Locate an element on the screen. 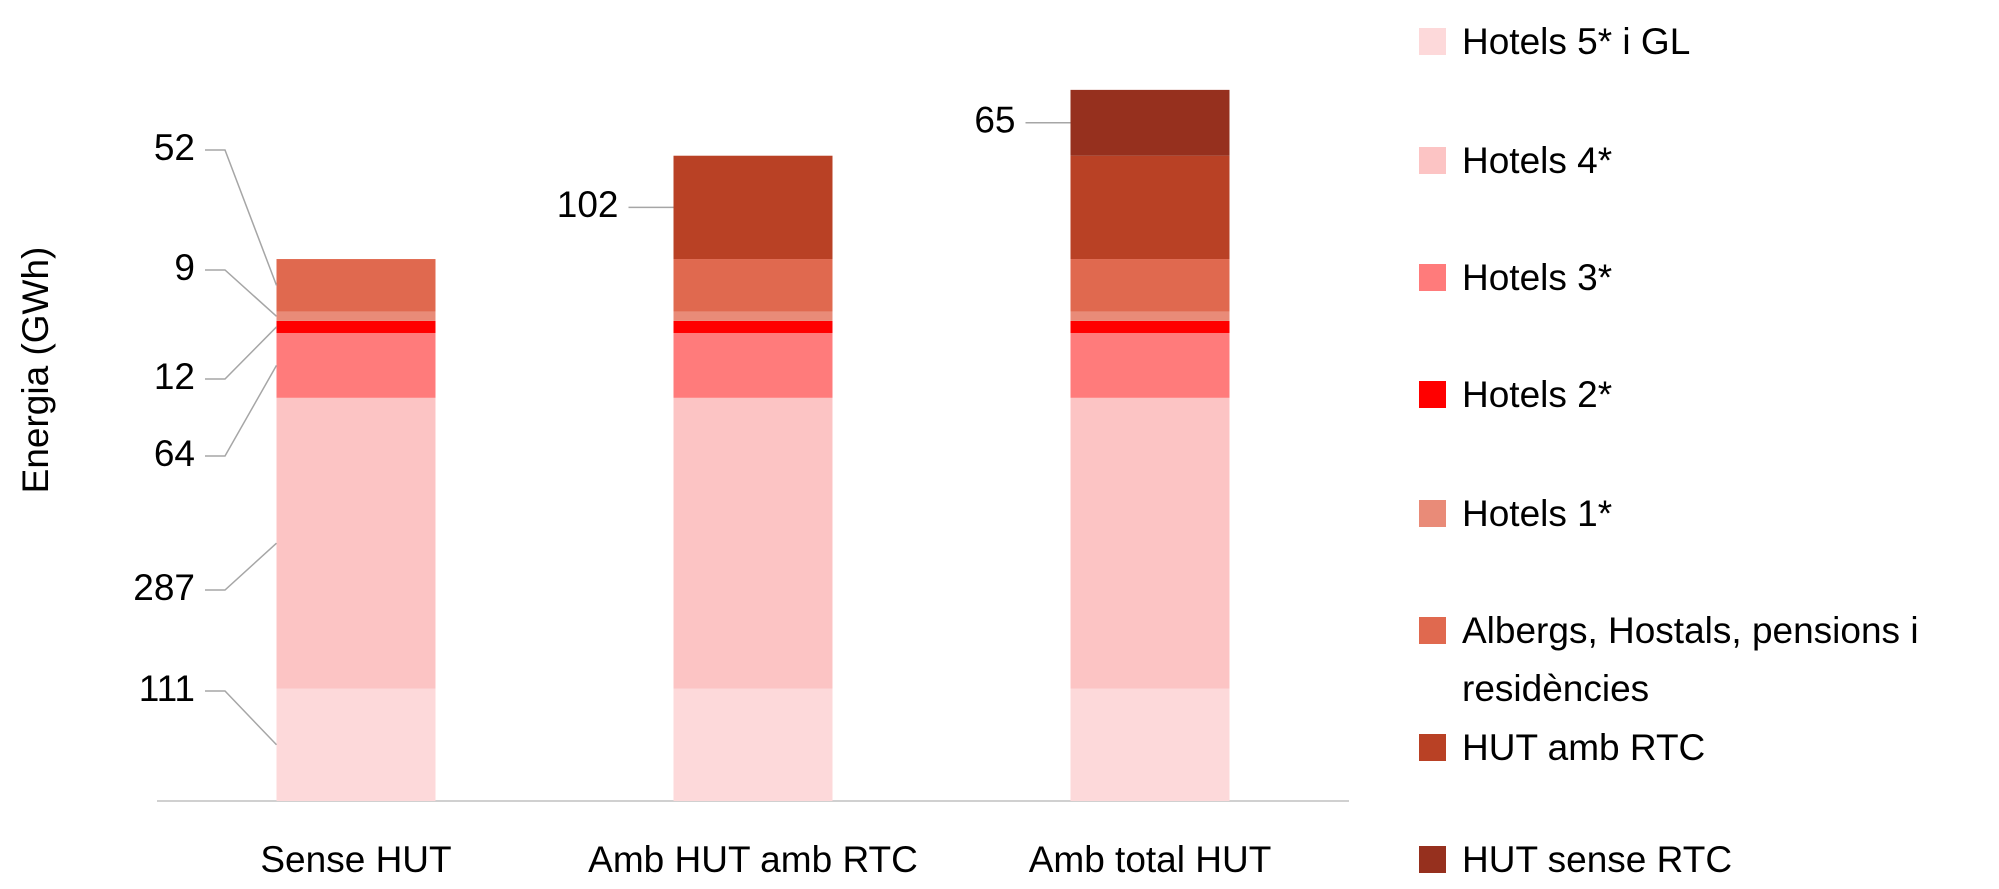  legend-item: HUT amb RTC is located at coordinates (1706, 748).